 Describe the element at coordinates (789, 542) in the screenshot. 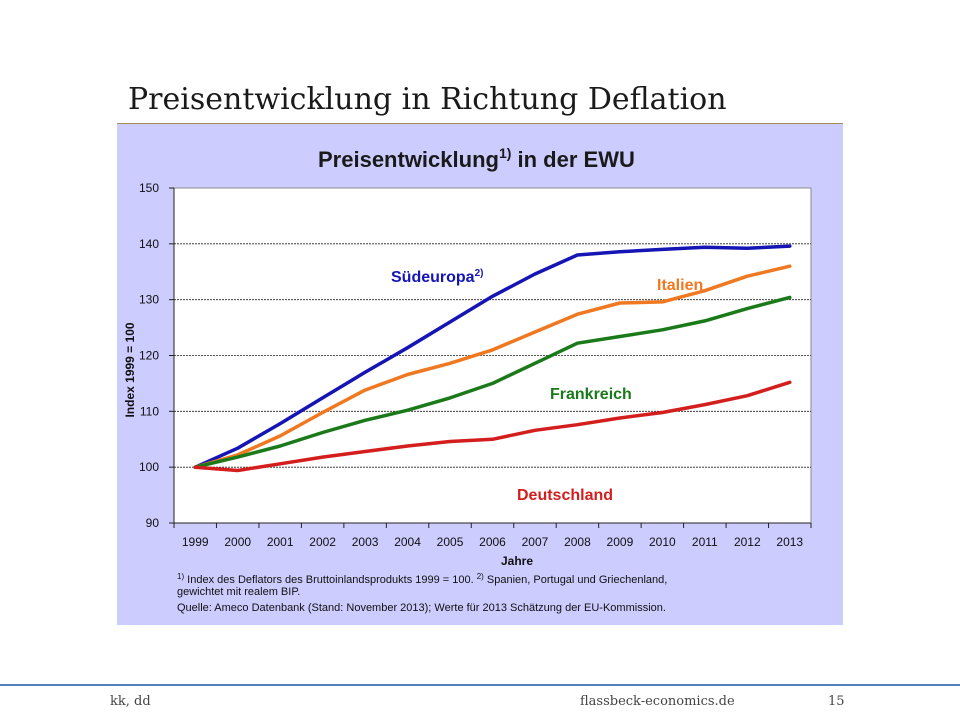

I see `x-tick-label: 2013` at that location.